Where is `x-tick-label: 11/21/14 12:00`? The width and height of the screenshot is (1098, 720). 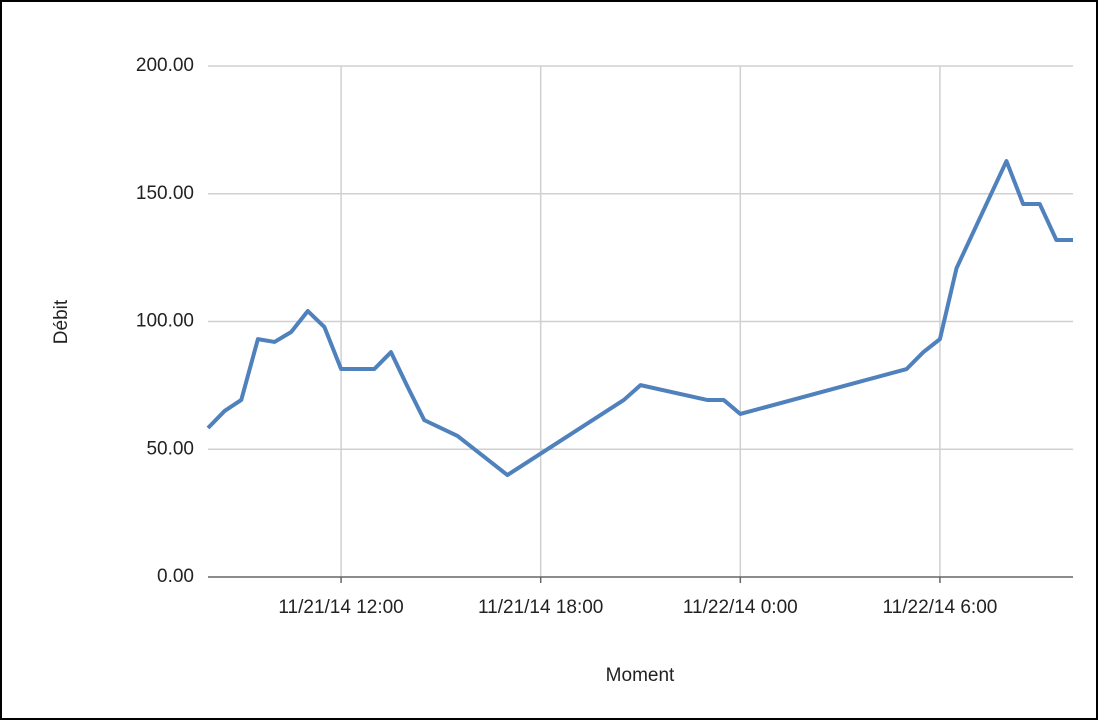
x-tick-label: 11/21/14 12:00 is located at coordinates (340, 607).